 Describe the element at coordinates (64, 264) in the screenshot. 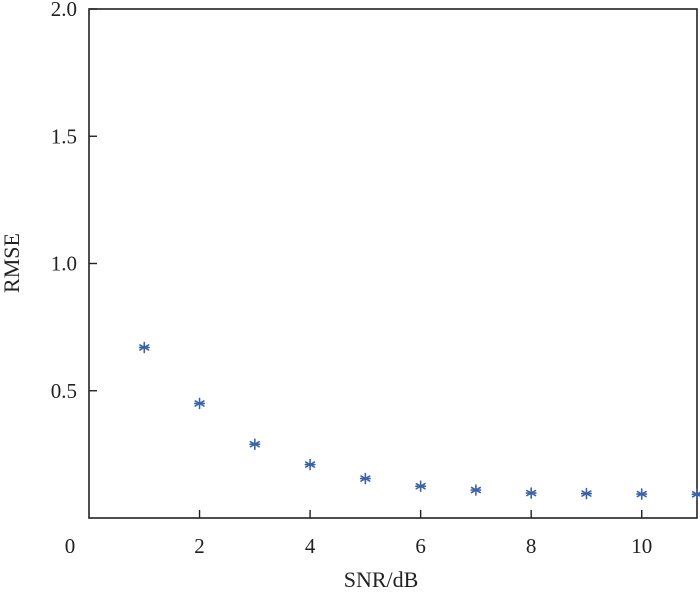

I see `y-tick-label: 1.0` at that location.